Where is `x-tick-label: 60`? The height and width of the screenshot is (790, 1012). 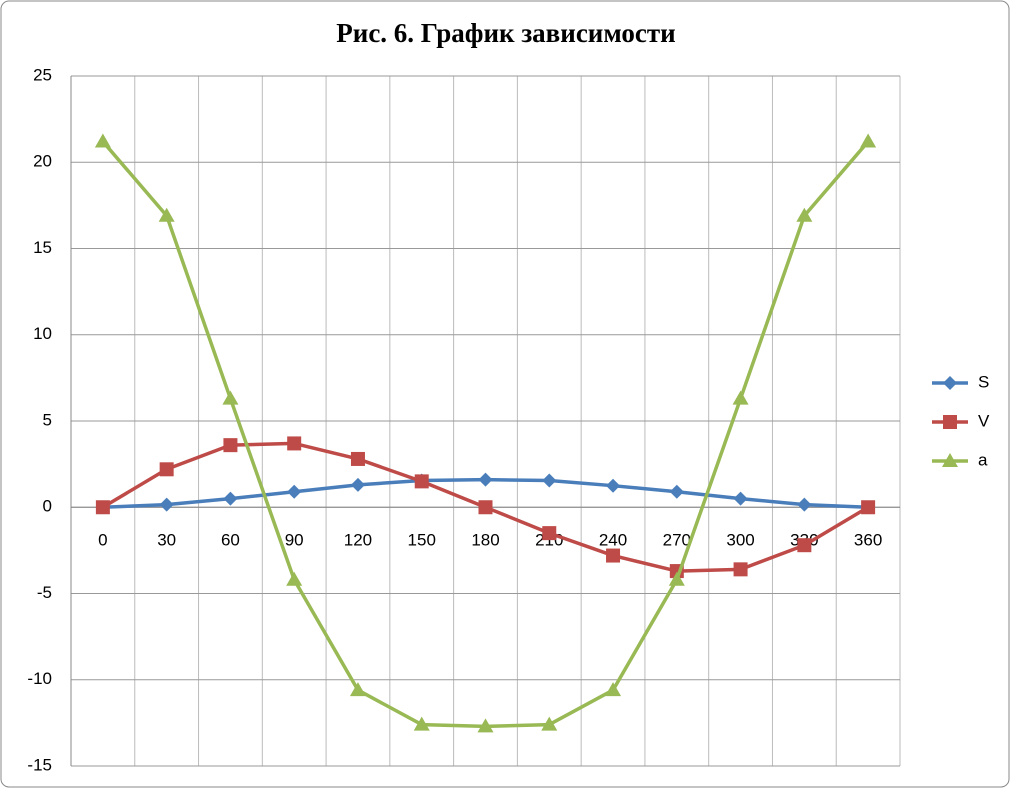 x-tick-label: 60 is located at coordinates (230, 540).